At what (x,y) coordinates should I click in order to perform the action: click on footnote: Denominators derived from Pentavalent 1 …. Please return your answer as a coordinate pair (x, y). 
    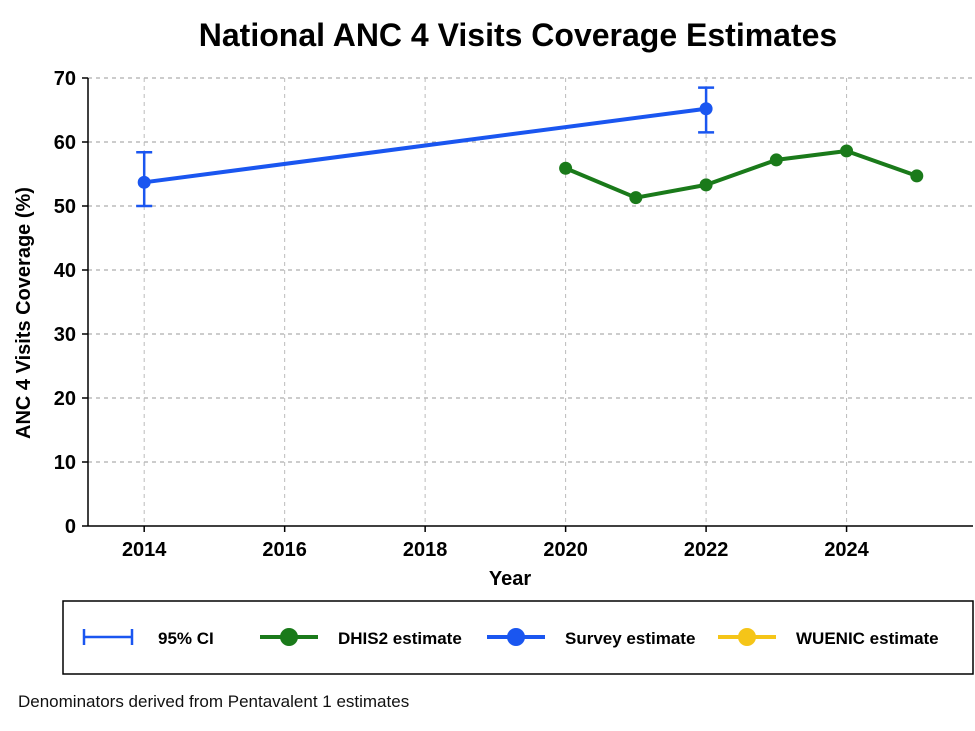
    Looking at the image, I should click on (214, 701).